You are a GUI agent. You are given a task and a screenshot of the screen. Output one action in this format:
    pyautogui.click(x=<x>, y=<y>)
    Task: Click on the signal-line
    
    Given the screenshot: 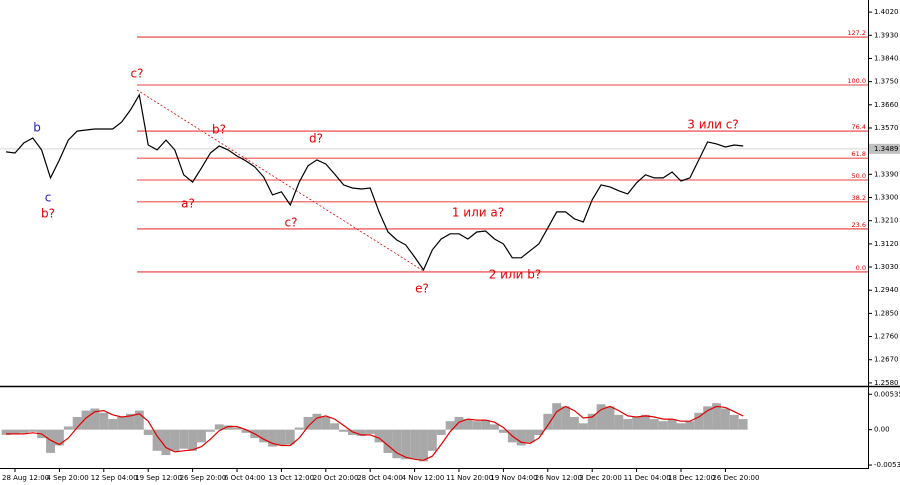 What is the action you would take?
    pyautogui.click(x=375, y=433)
    